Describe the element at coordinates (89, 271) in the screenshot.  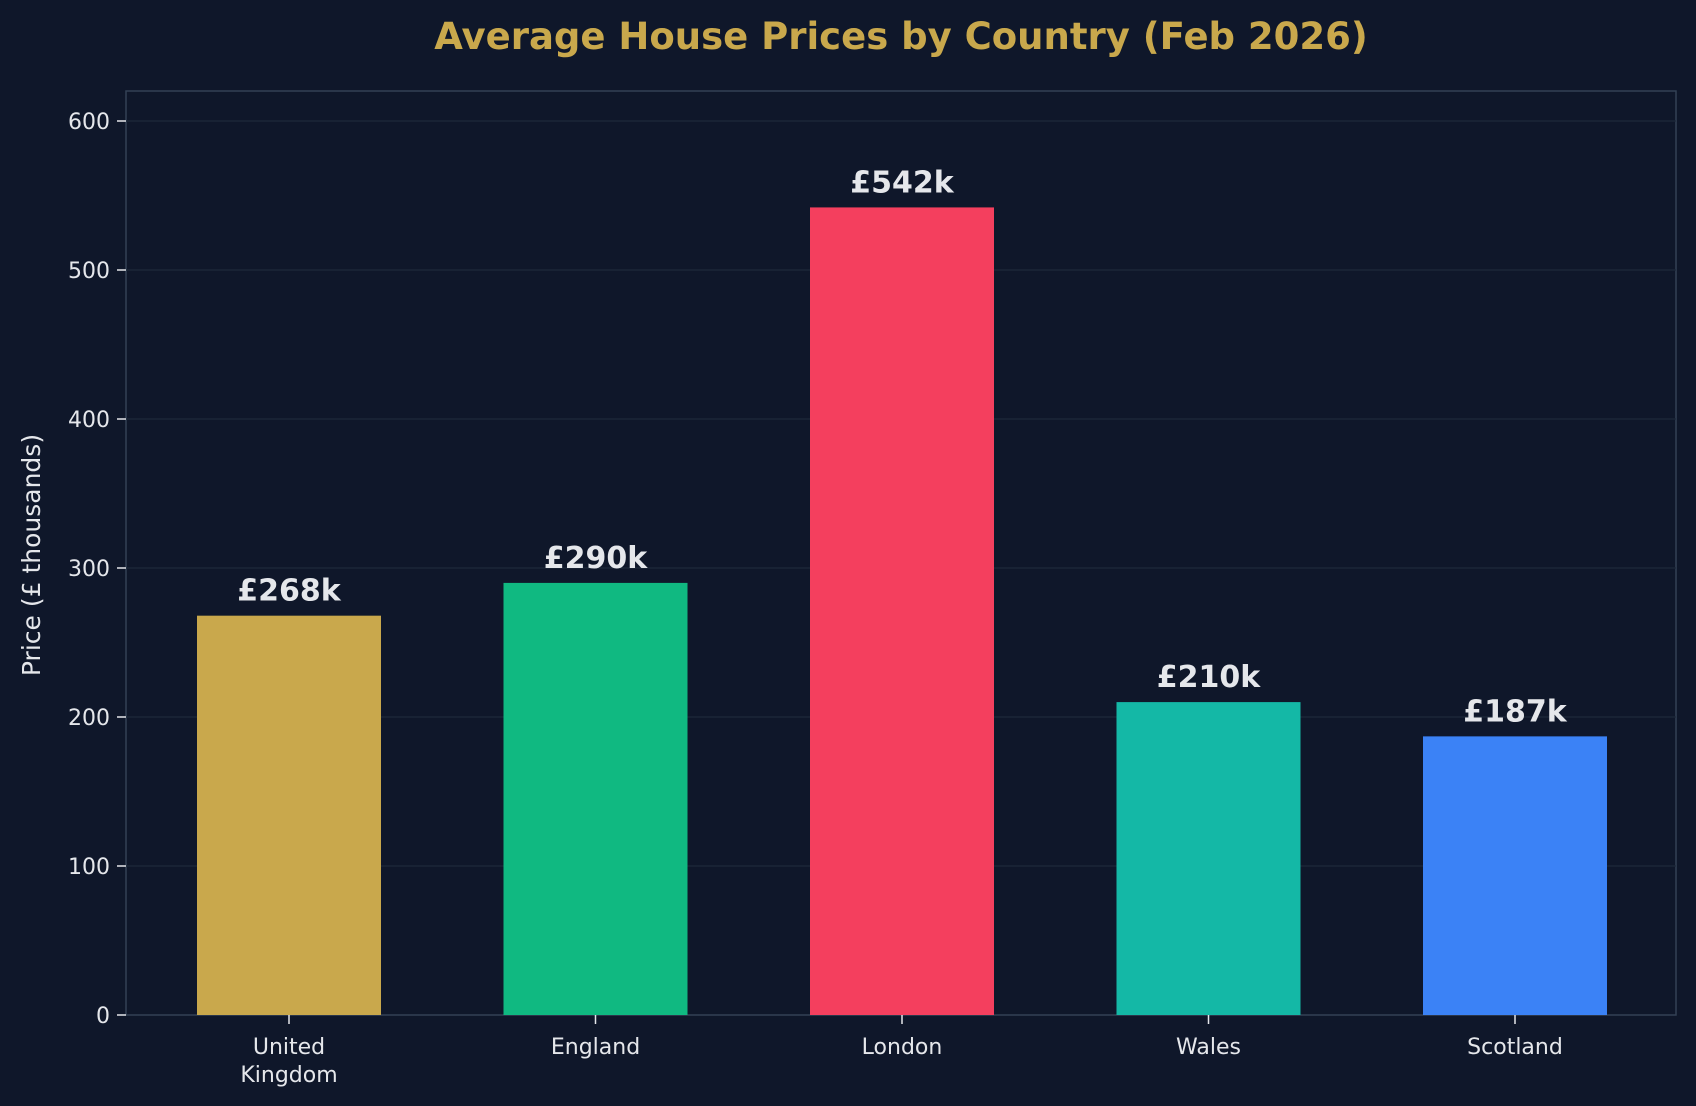
I see `y-tick-label: 500` at that location.